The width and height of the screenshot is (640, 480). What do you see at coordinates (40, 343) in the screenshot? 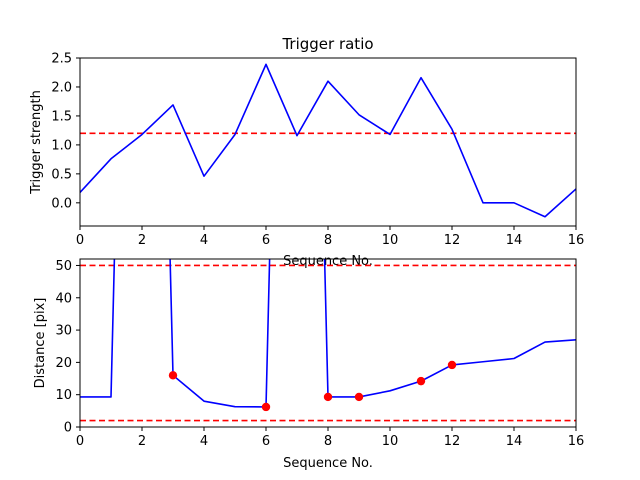
I see `y-axis-label: Distance [pix]` at bounding box center [40, 343].